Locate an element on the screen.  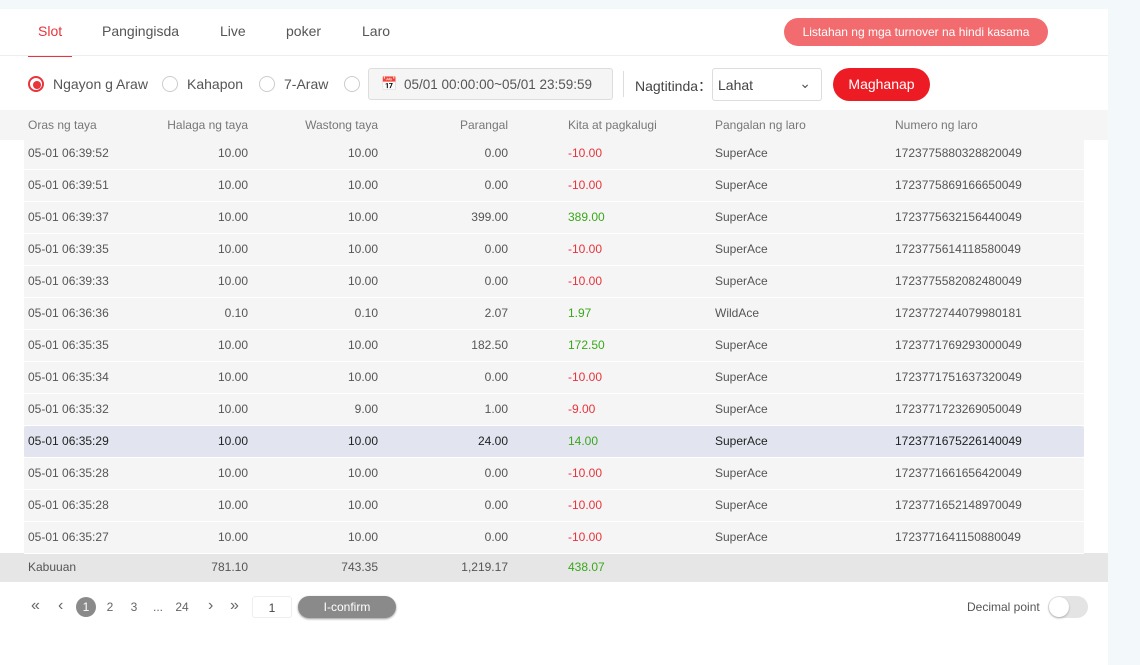
confirm-button: I-confirm is located at coordinates (347, 607).